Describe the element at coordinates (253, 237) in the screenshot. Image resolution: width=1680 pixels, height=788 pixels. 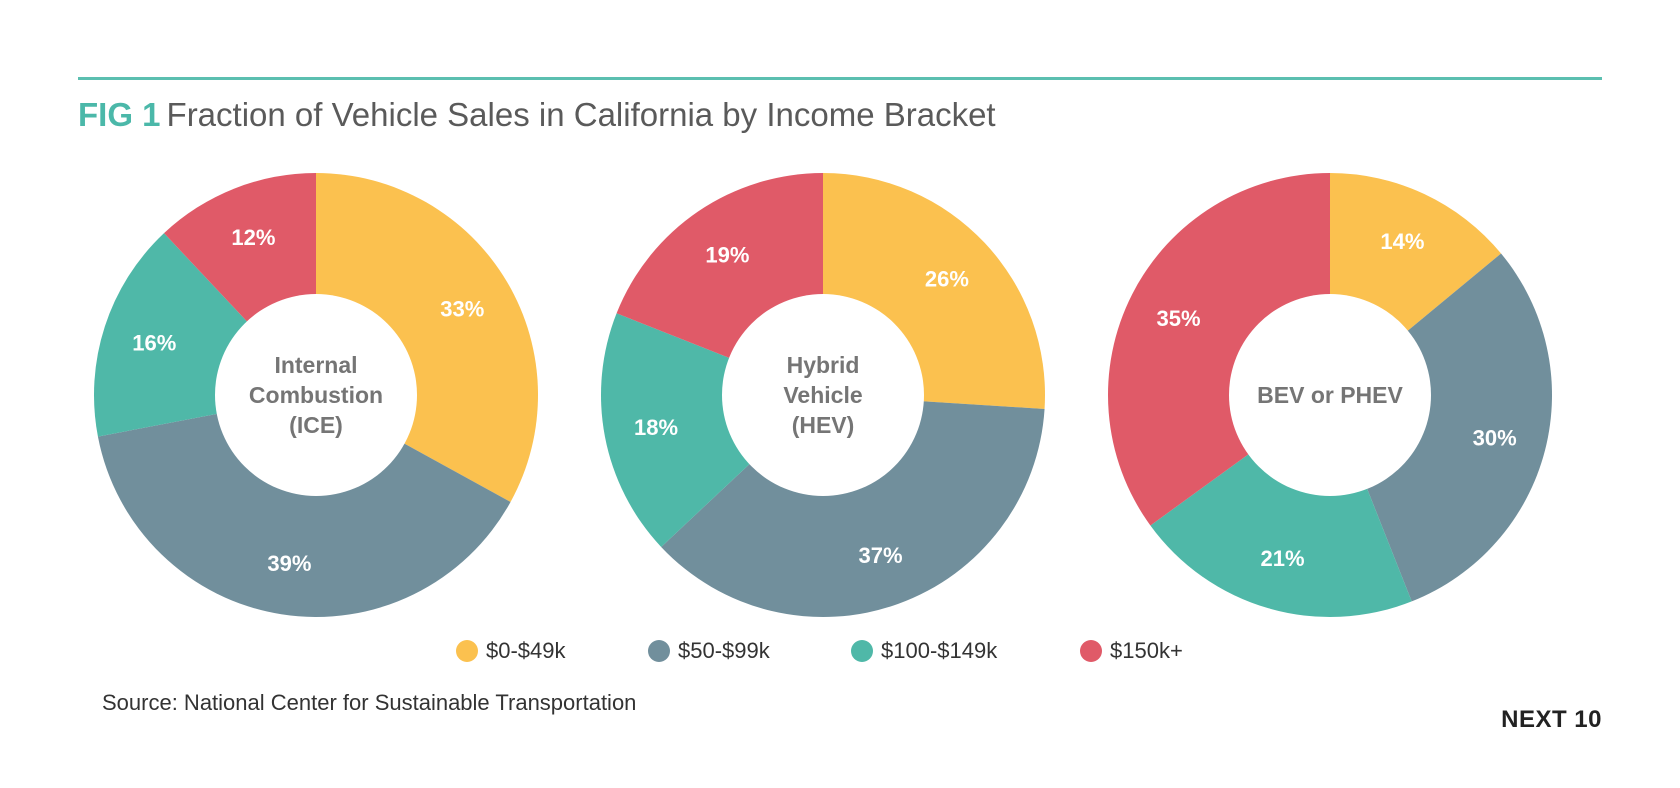
I see `slice-value-label: 12%` at that location.